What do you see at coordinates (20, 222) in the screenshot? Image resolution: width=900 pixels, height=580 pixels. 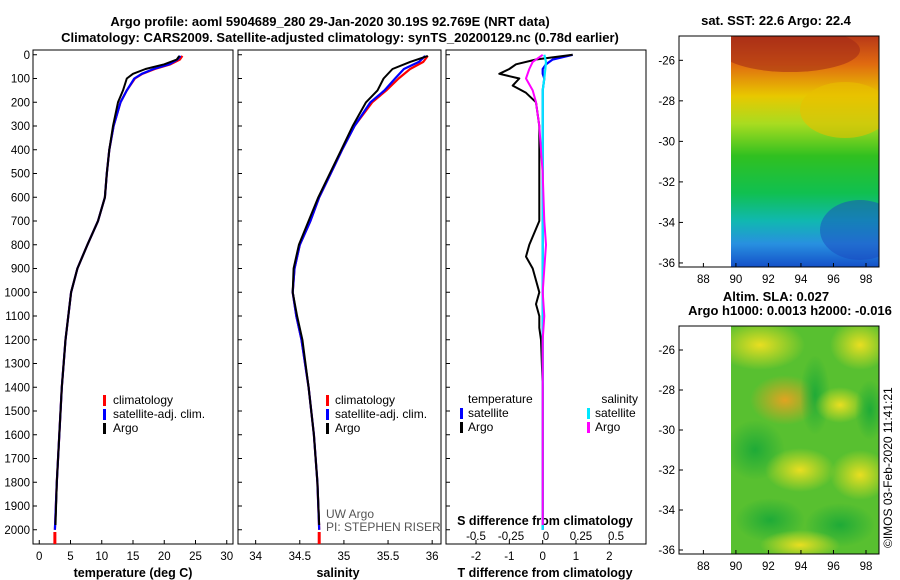 I see `depth-tick-label: 700` at bounding box center [20, 222].